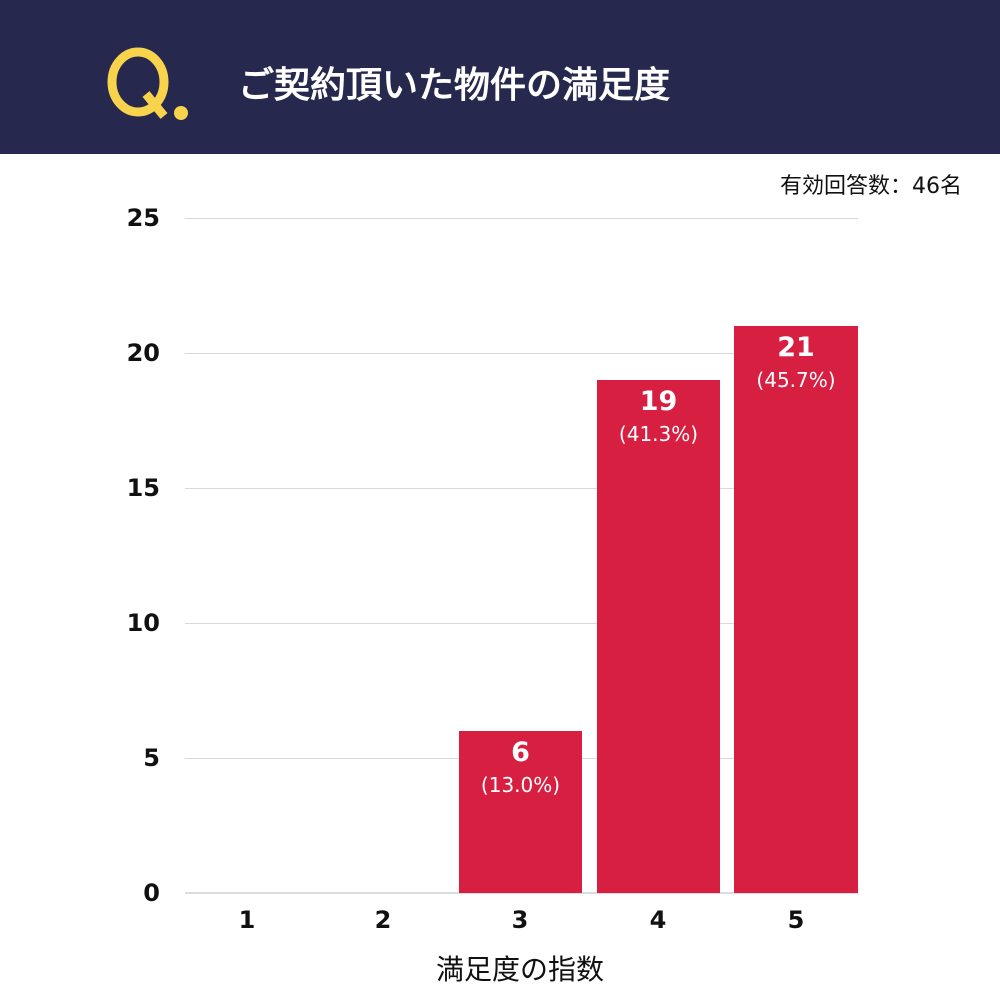 The width and height of the screenshot is (1000, 1000). What do you see at coordinates (143, 218) in the screenshot?
I see `y-tick-25: 25` at bounding box center [143, 218].